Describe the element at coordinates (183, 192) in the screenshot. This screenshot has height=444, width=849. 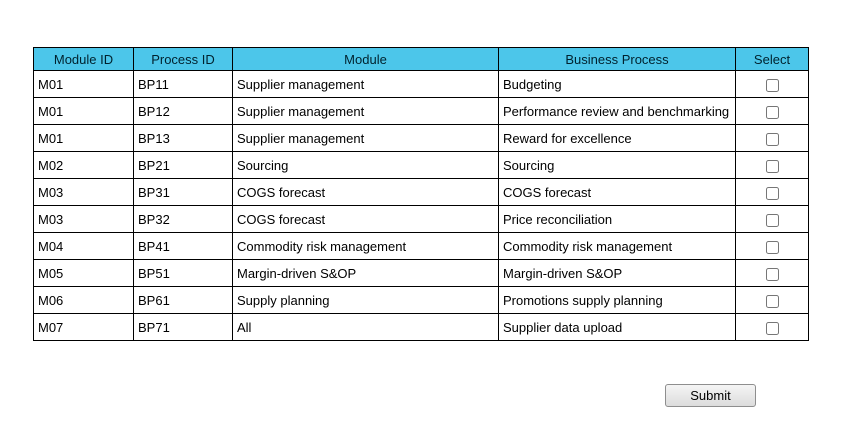
I see `cell-process-id: BP31` at that location.